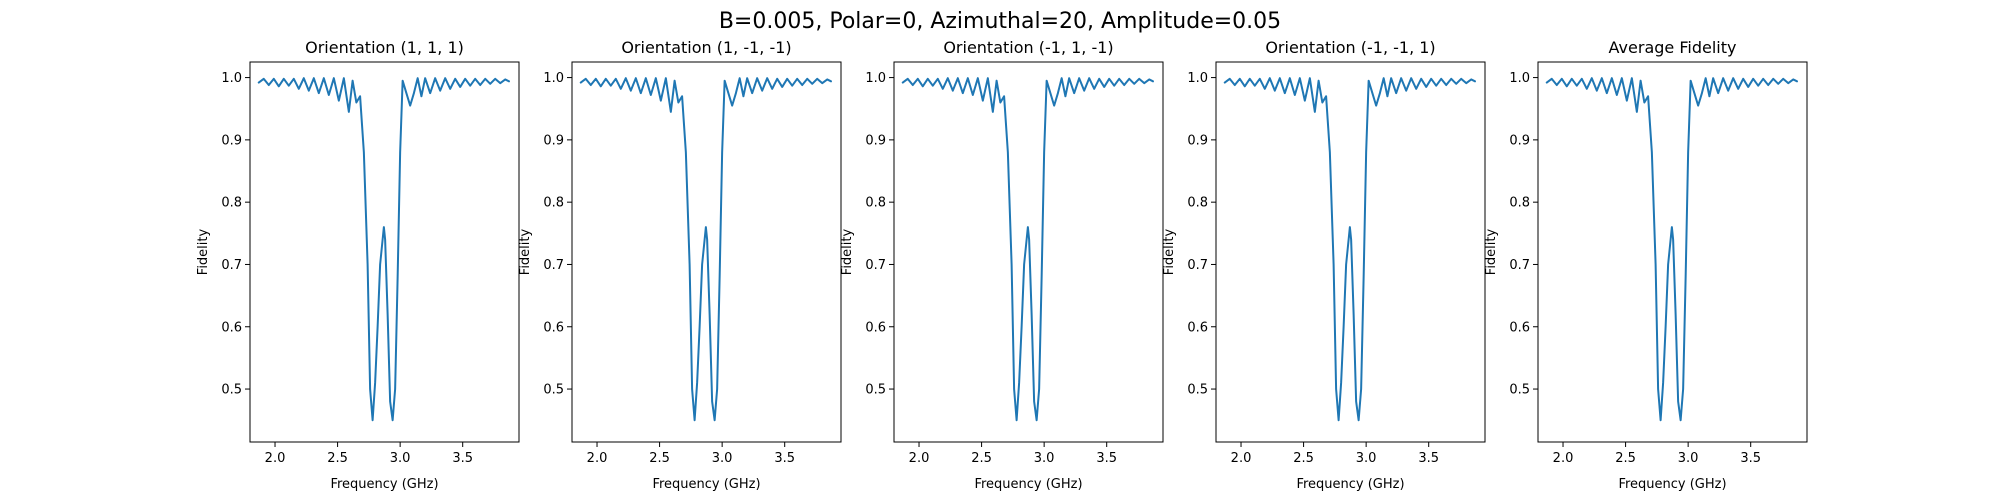 Image resolution: width=2000 pixels, height=504 pixels. I want to click on subplot-title: Orientation (-1, -1, 1), so click(1350, 47).